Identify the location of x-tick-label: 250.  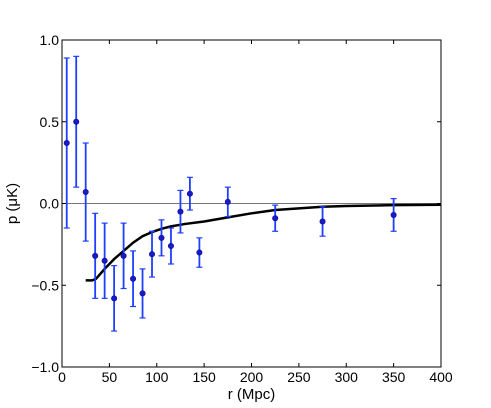
(299, 377).